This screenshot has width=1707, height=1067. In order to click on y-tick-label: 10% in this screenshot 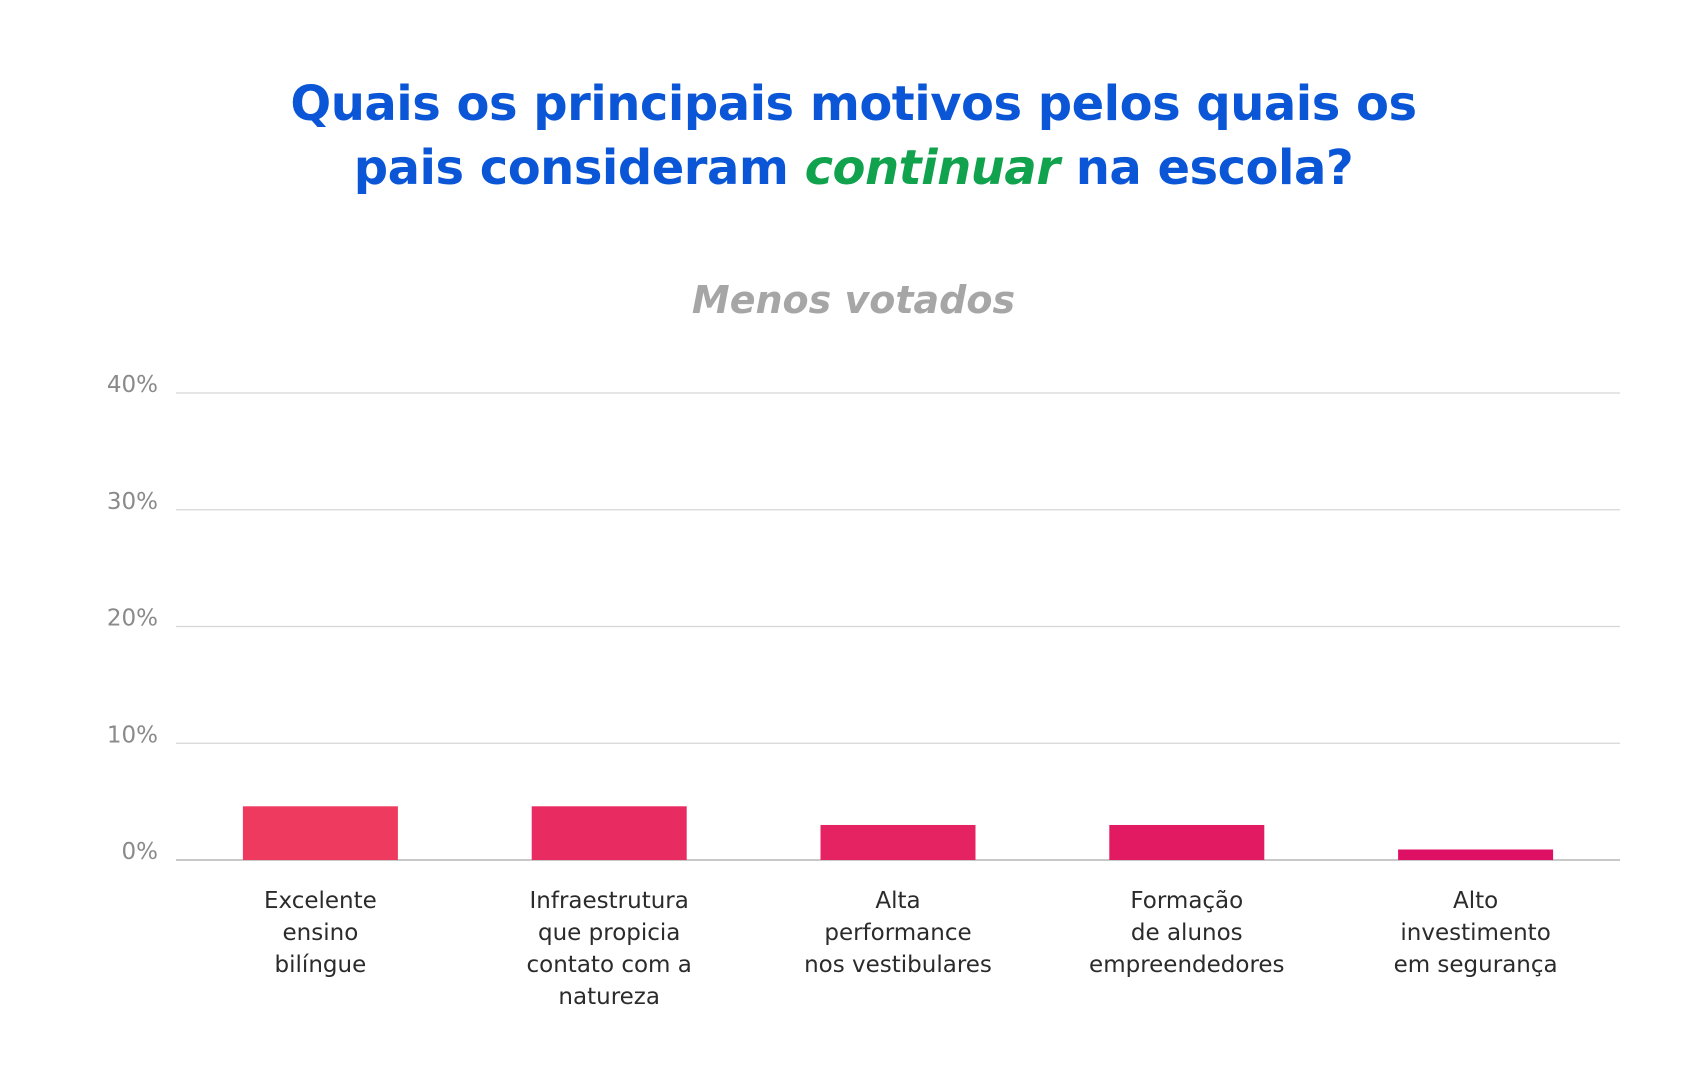, I will do `click(132, 735)`.